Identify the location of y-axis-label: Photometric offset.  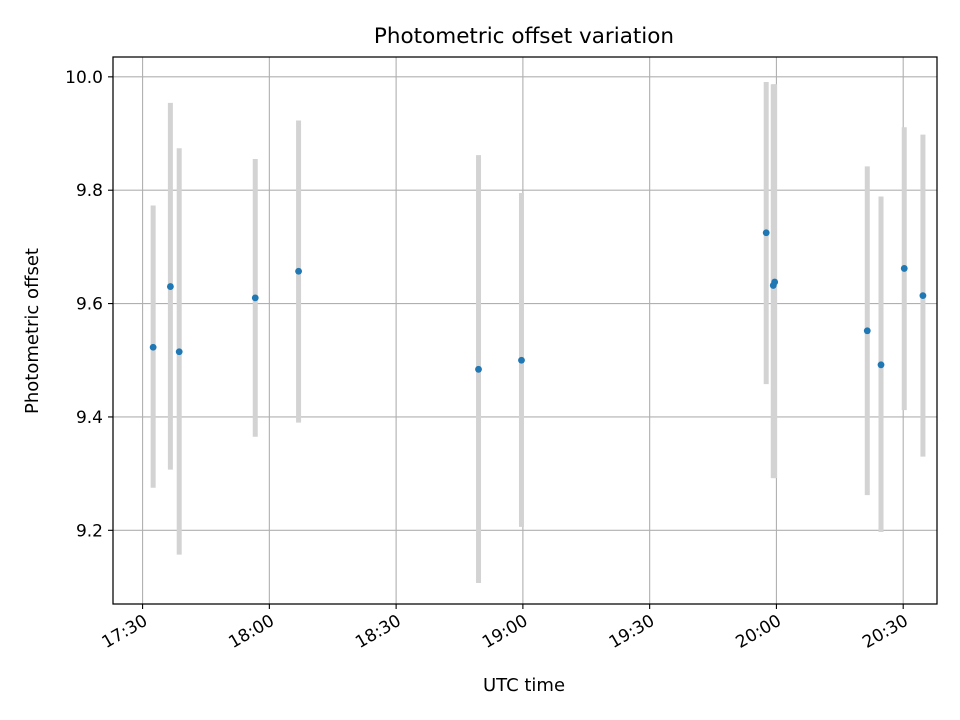
(32, 331).